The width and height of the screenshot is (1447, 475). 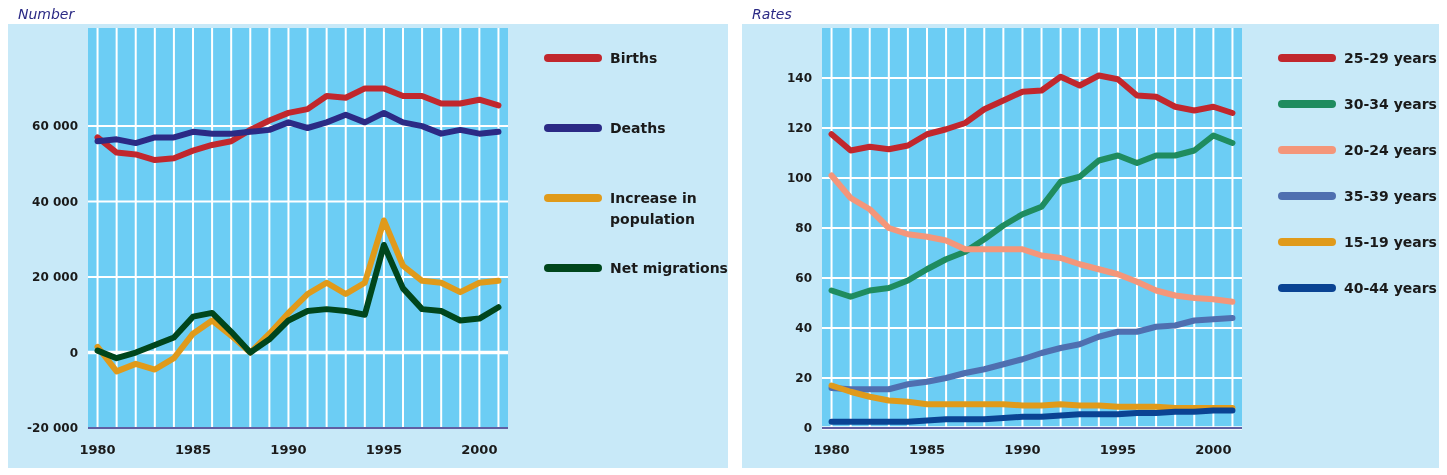 I want to click on y-tick-label: 20 000, so click(x=55, y=277).